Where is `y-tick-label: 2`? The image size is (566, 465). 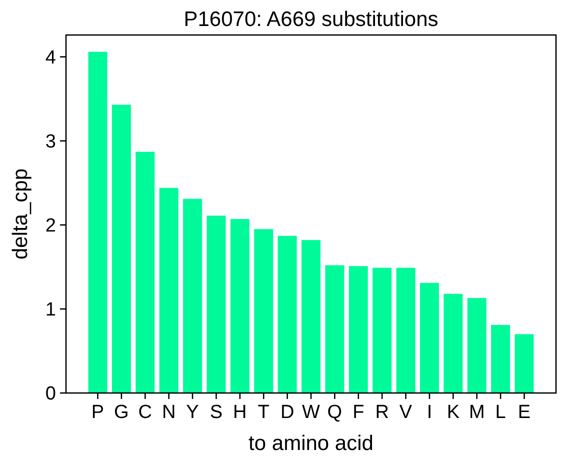 y-tick-label: 2 is located at coordinates (50, 226).